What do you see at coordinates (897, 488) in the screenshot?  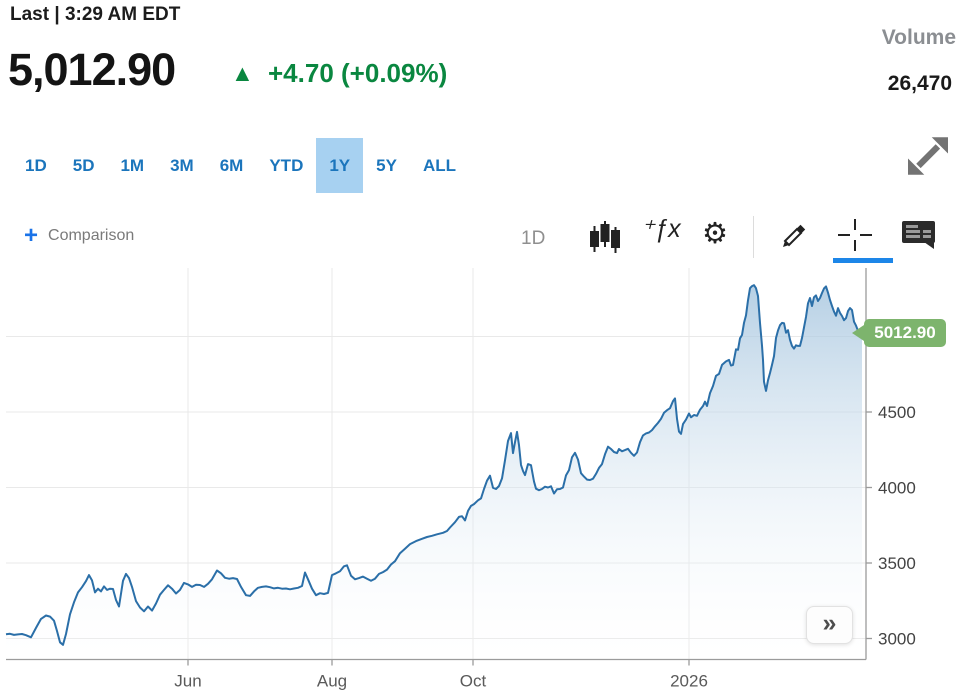 I see `y-axis-label: 4000` at bounding box center [897, 488].